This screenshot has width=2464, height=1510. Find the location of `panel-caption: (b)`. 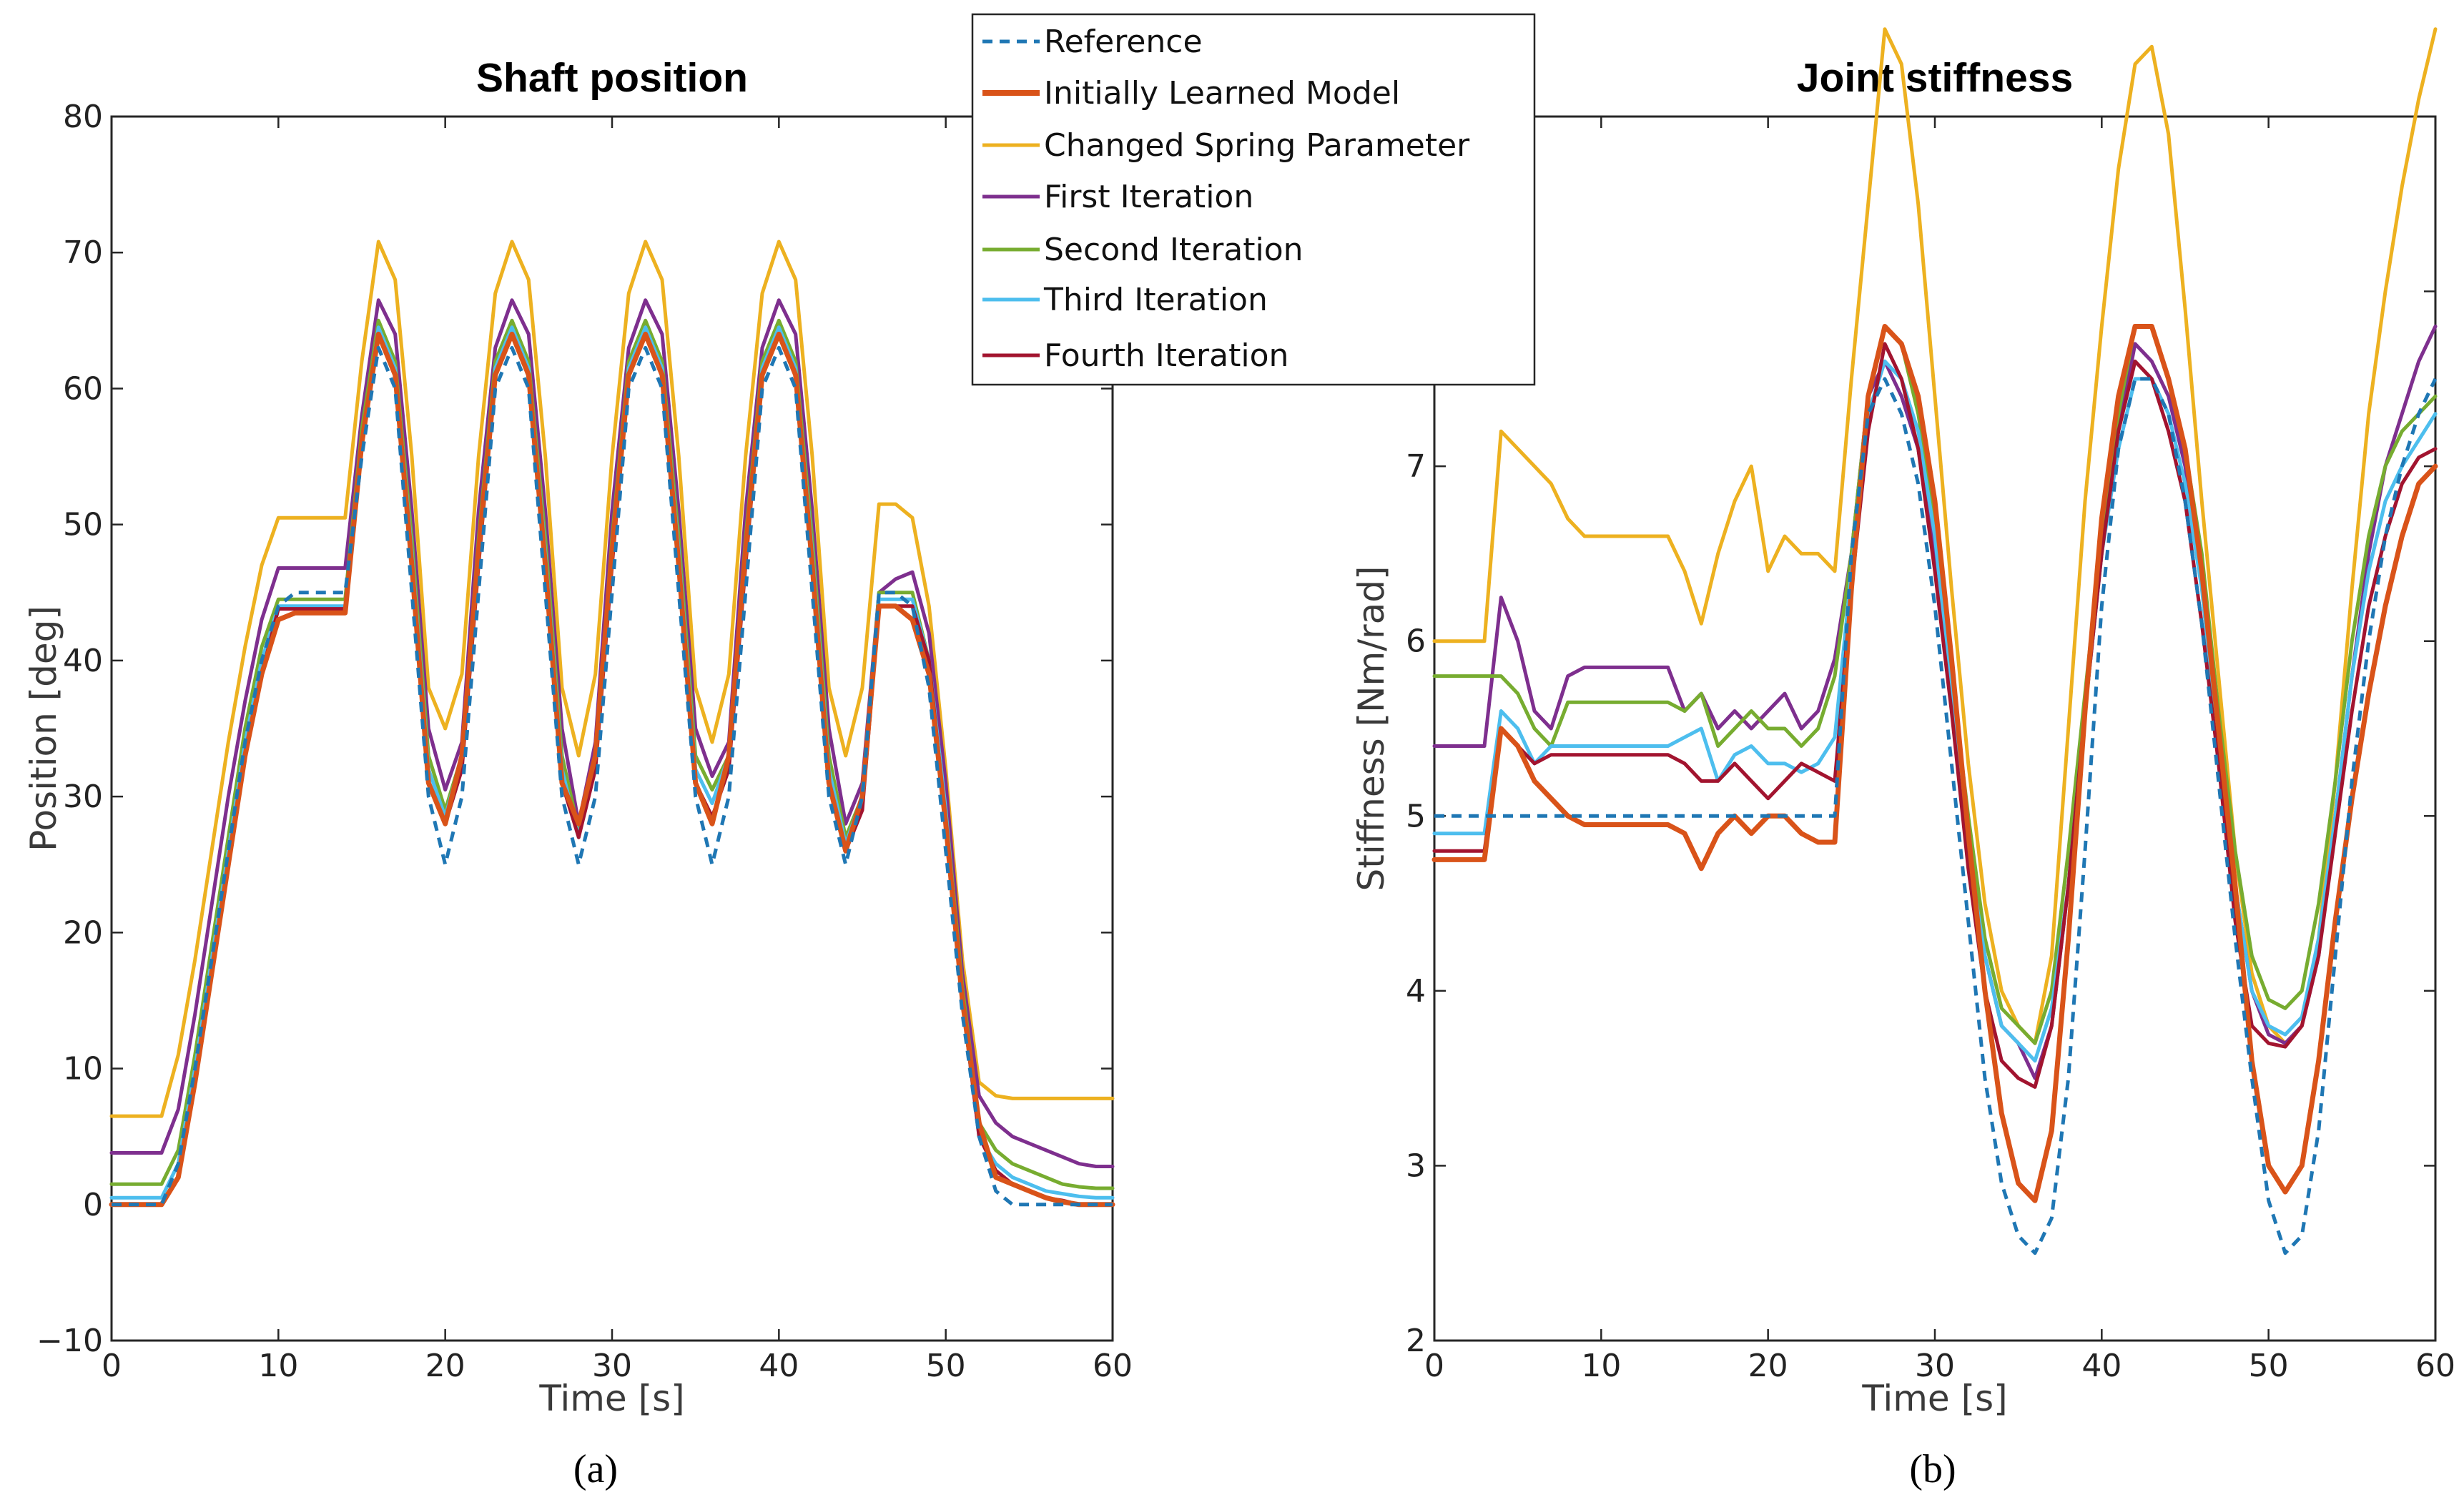

panel-caption: (b) is located at coordinates (1933, 1469).